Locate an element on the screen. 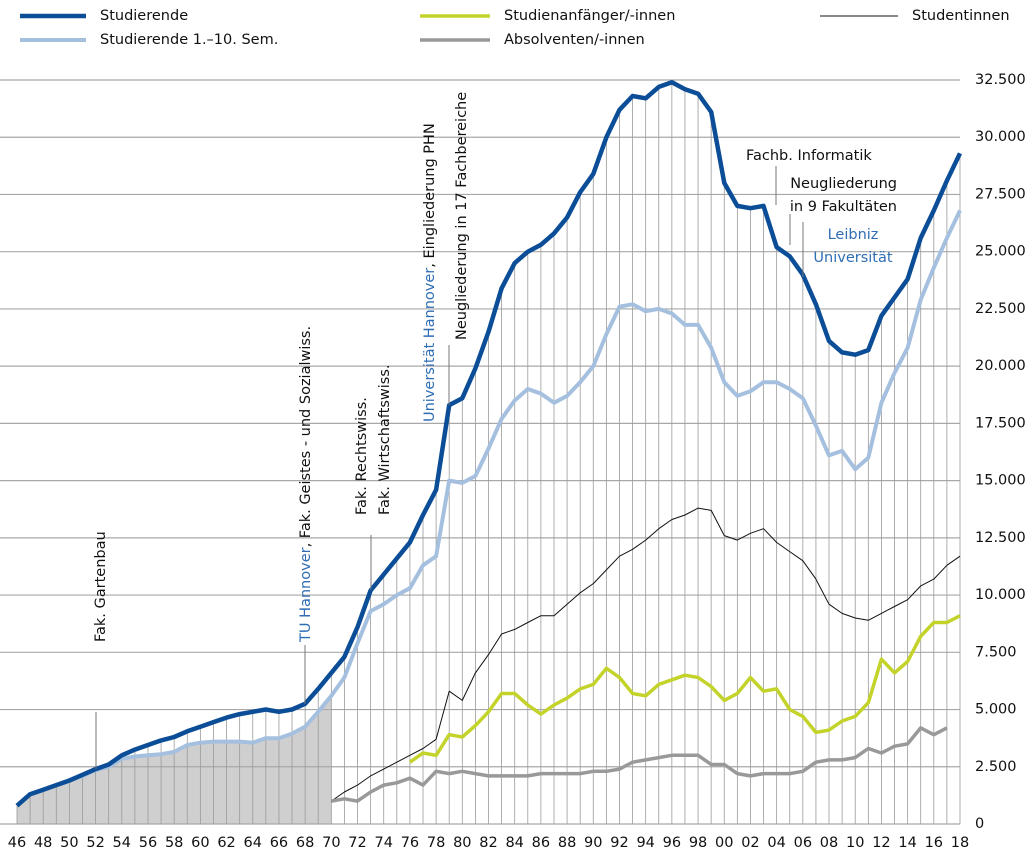 Image resolution: width=1032 pixels, height=854 pixels. x-tick-label: 96 is located at coordinates (672, 843).